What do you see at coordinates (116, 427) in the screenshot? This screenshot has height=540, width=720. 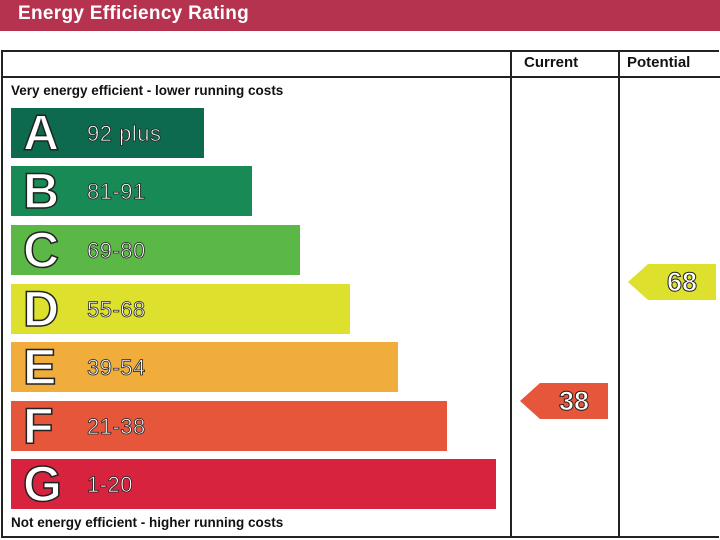 I see `band-range: 21-38` at bounding box center [116, 427].